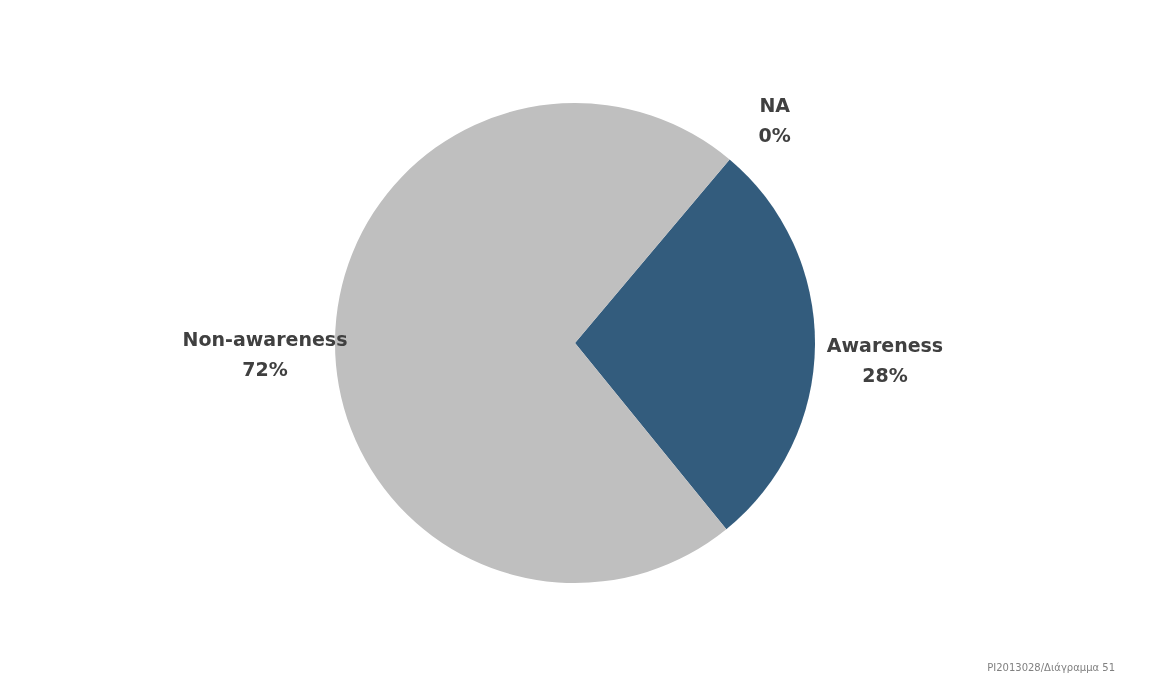  I want to click on slice-label: Non-awareness, so click(265, 339).